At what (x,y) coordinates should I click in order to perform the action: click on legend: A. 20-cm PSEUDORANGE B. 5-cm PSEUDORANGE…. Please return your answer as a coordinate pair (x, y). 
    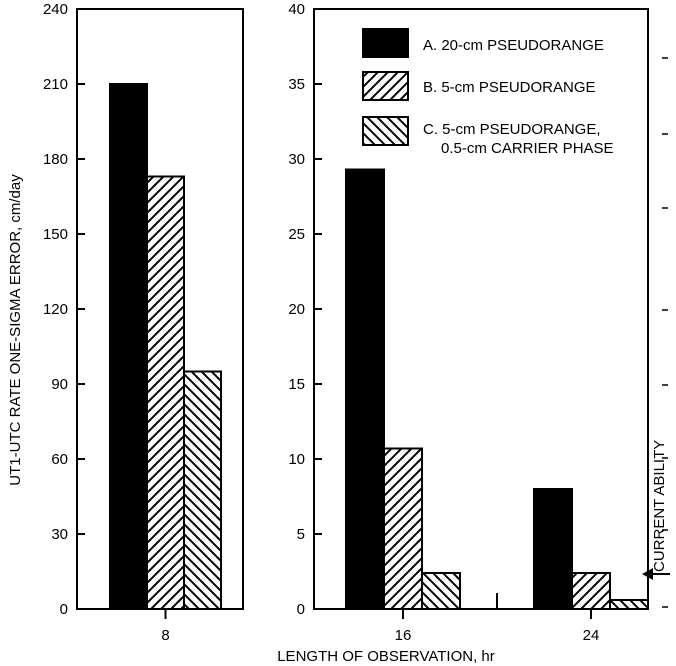
    Looking at the image, I should click on (488, 92).